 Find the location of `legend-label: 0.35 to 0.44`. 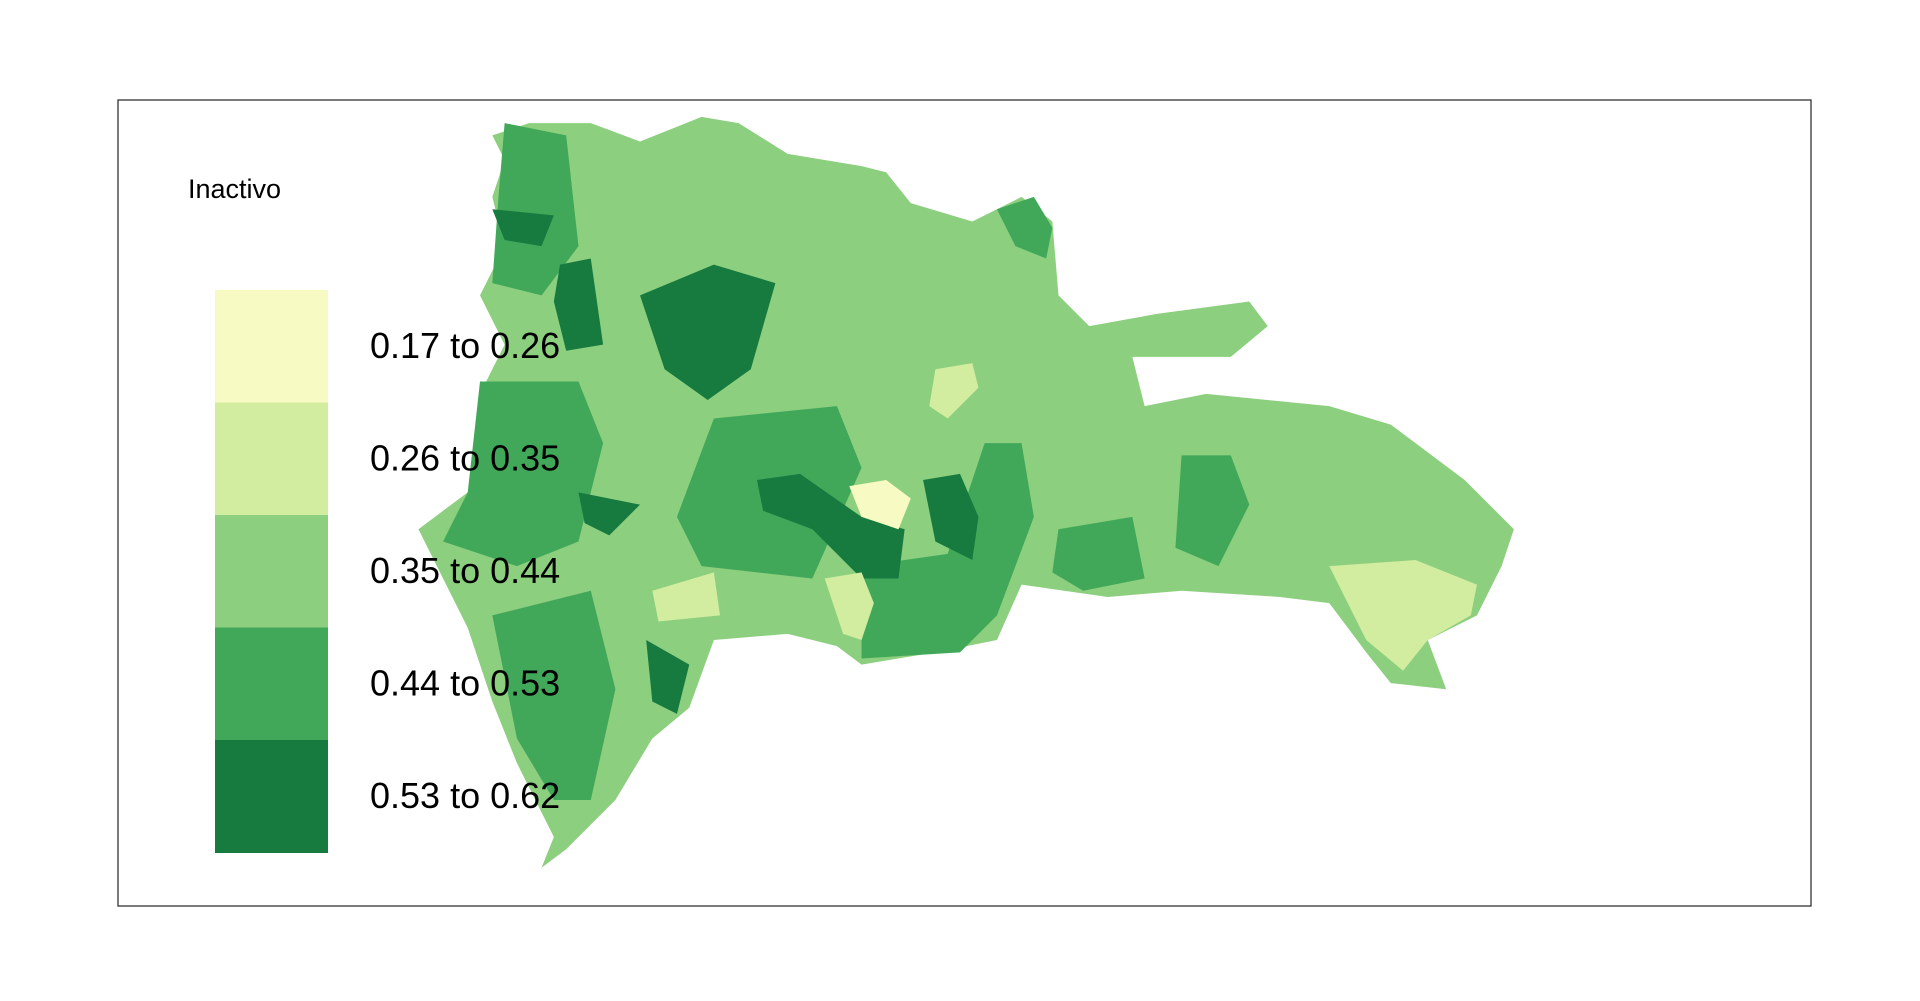

legend-label: 0.35 to 0.44 is located at coordinates (465, 570).